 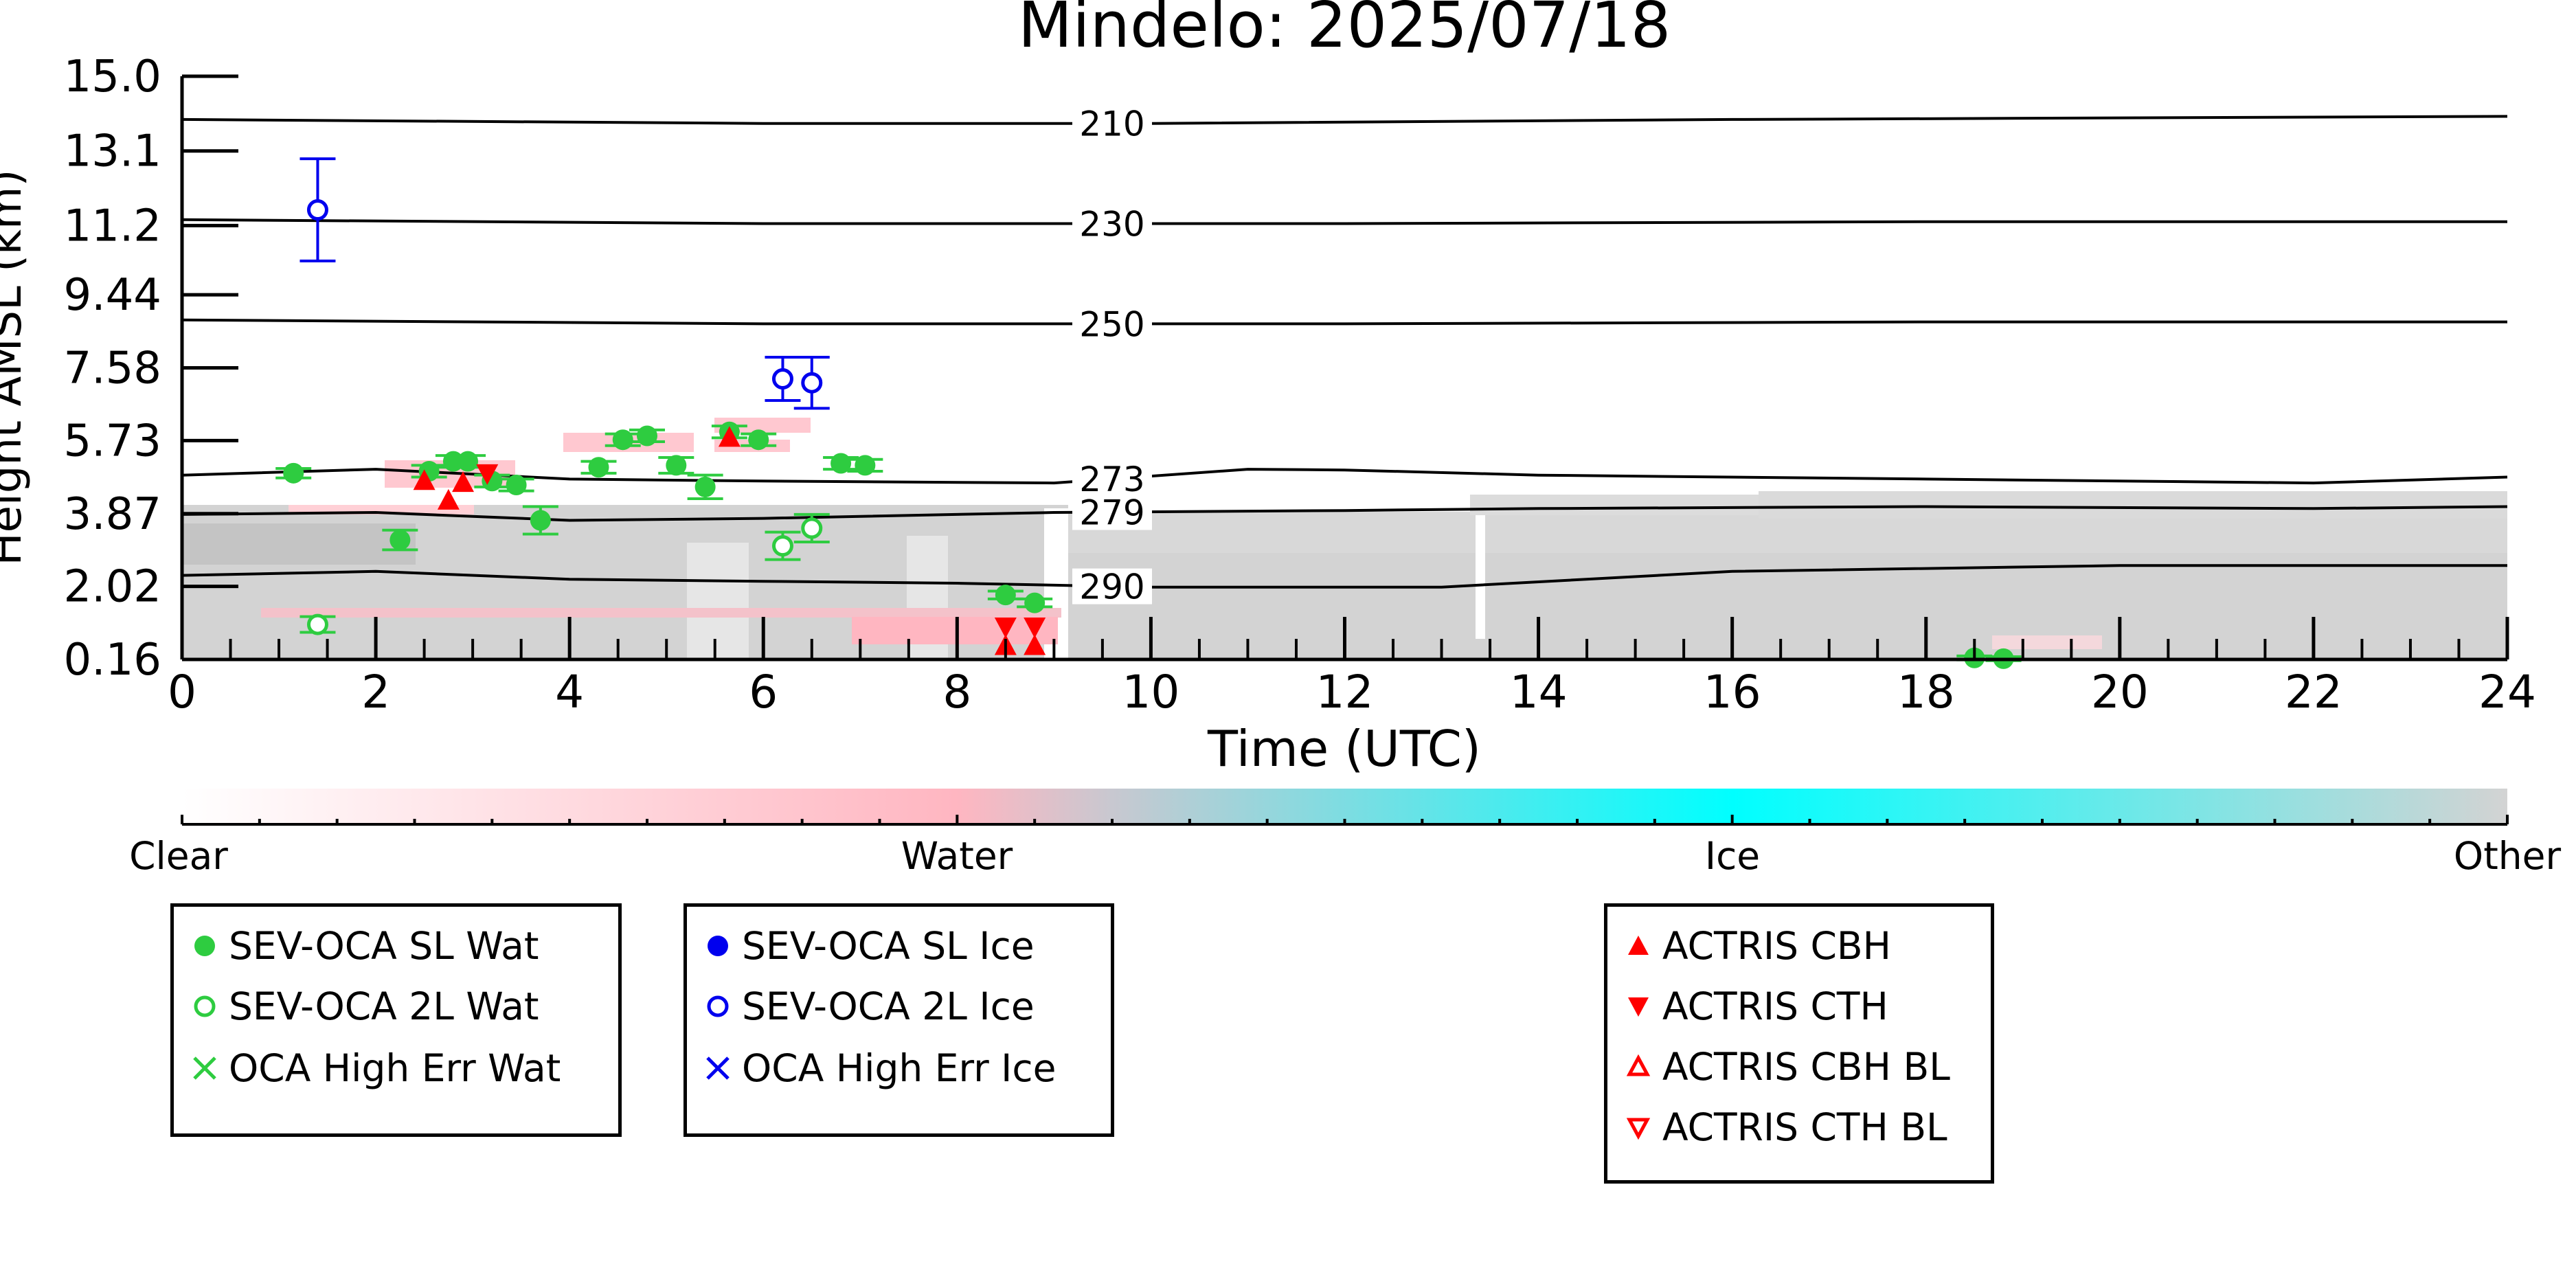 I want to click on legend-label: OCA High Err Wat, so click(x=395, y=1068).